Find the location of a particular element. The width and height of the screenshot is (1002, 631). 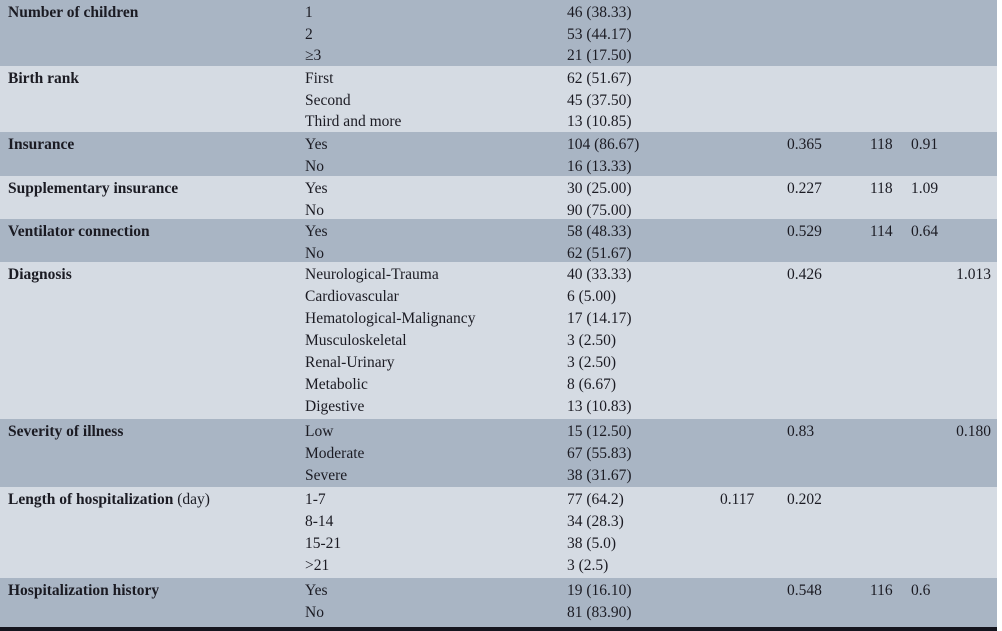

cell-n-percent: 38 (5.0) is located at coordinates (592, 543).